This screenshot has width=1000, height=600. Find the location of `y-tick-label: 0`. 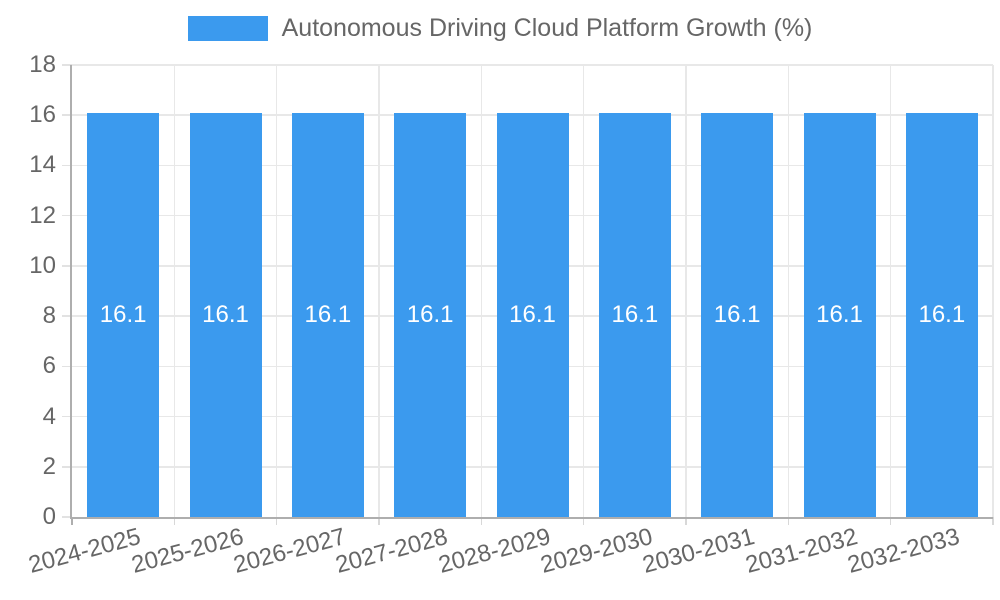

y-tick-label: 0 is located at coordinates (49, 516).